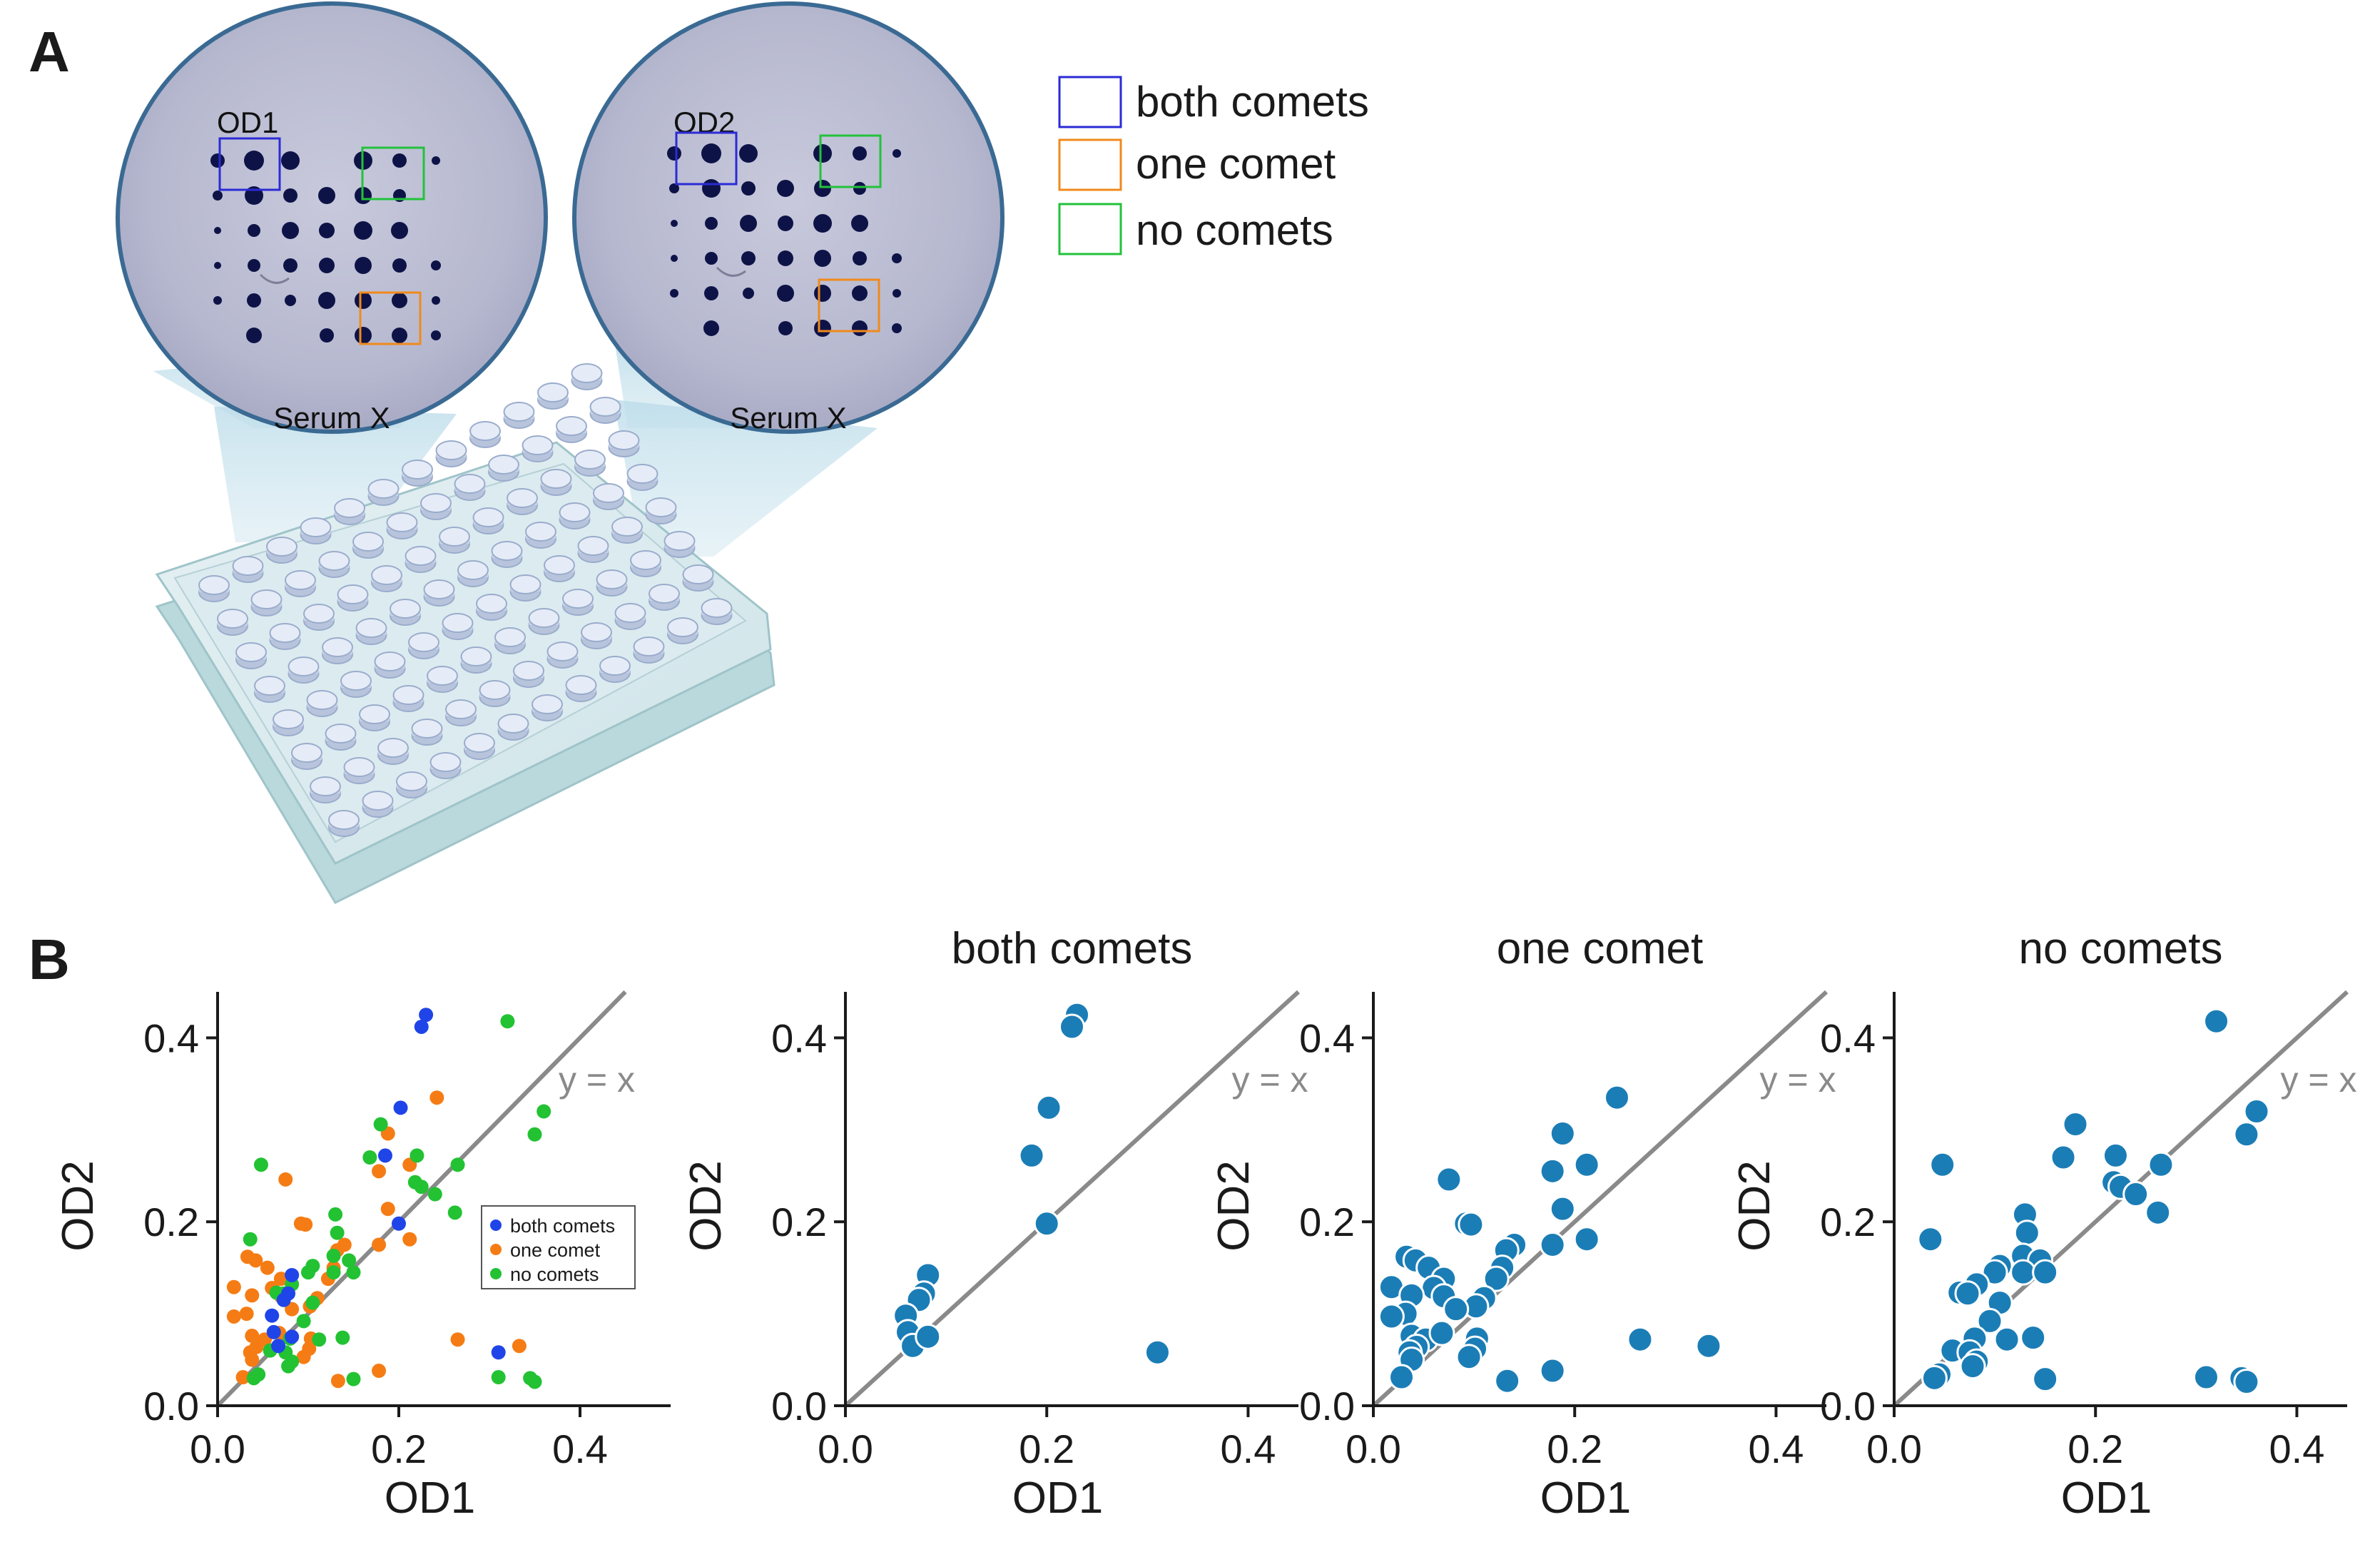 The image size is (2380, 1557). I want to click on x-tick-label: 0.2, so click(1574, 1448).